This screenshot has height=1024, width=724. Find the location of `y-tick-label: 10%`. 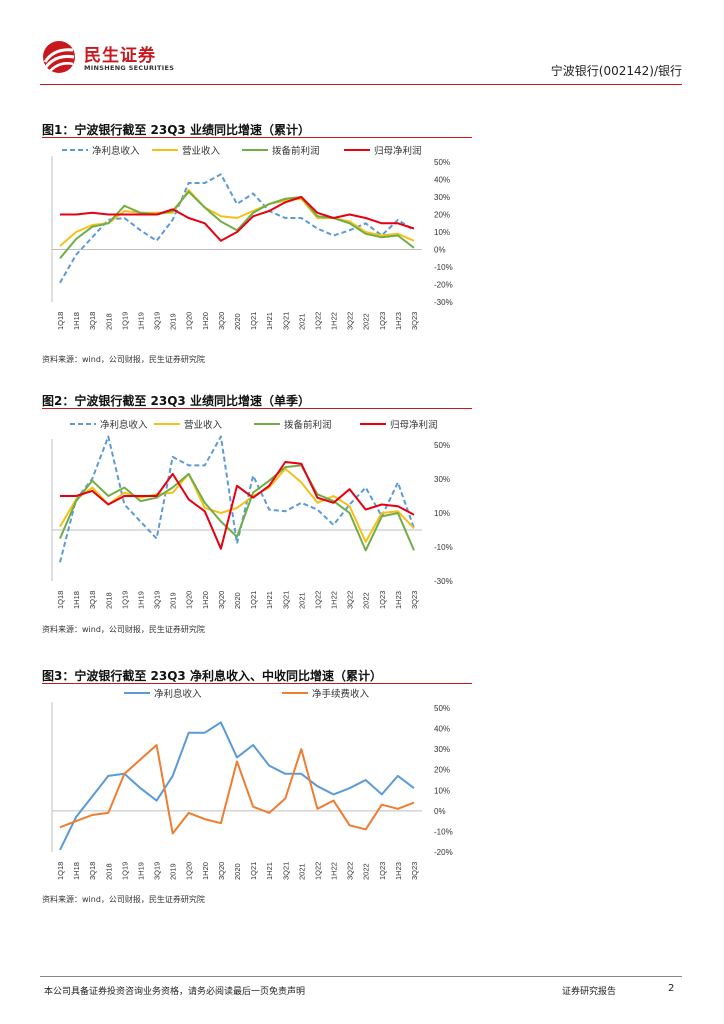

y-tick-label: 10% is located at coordinates (442, 232).